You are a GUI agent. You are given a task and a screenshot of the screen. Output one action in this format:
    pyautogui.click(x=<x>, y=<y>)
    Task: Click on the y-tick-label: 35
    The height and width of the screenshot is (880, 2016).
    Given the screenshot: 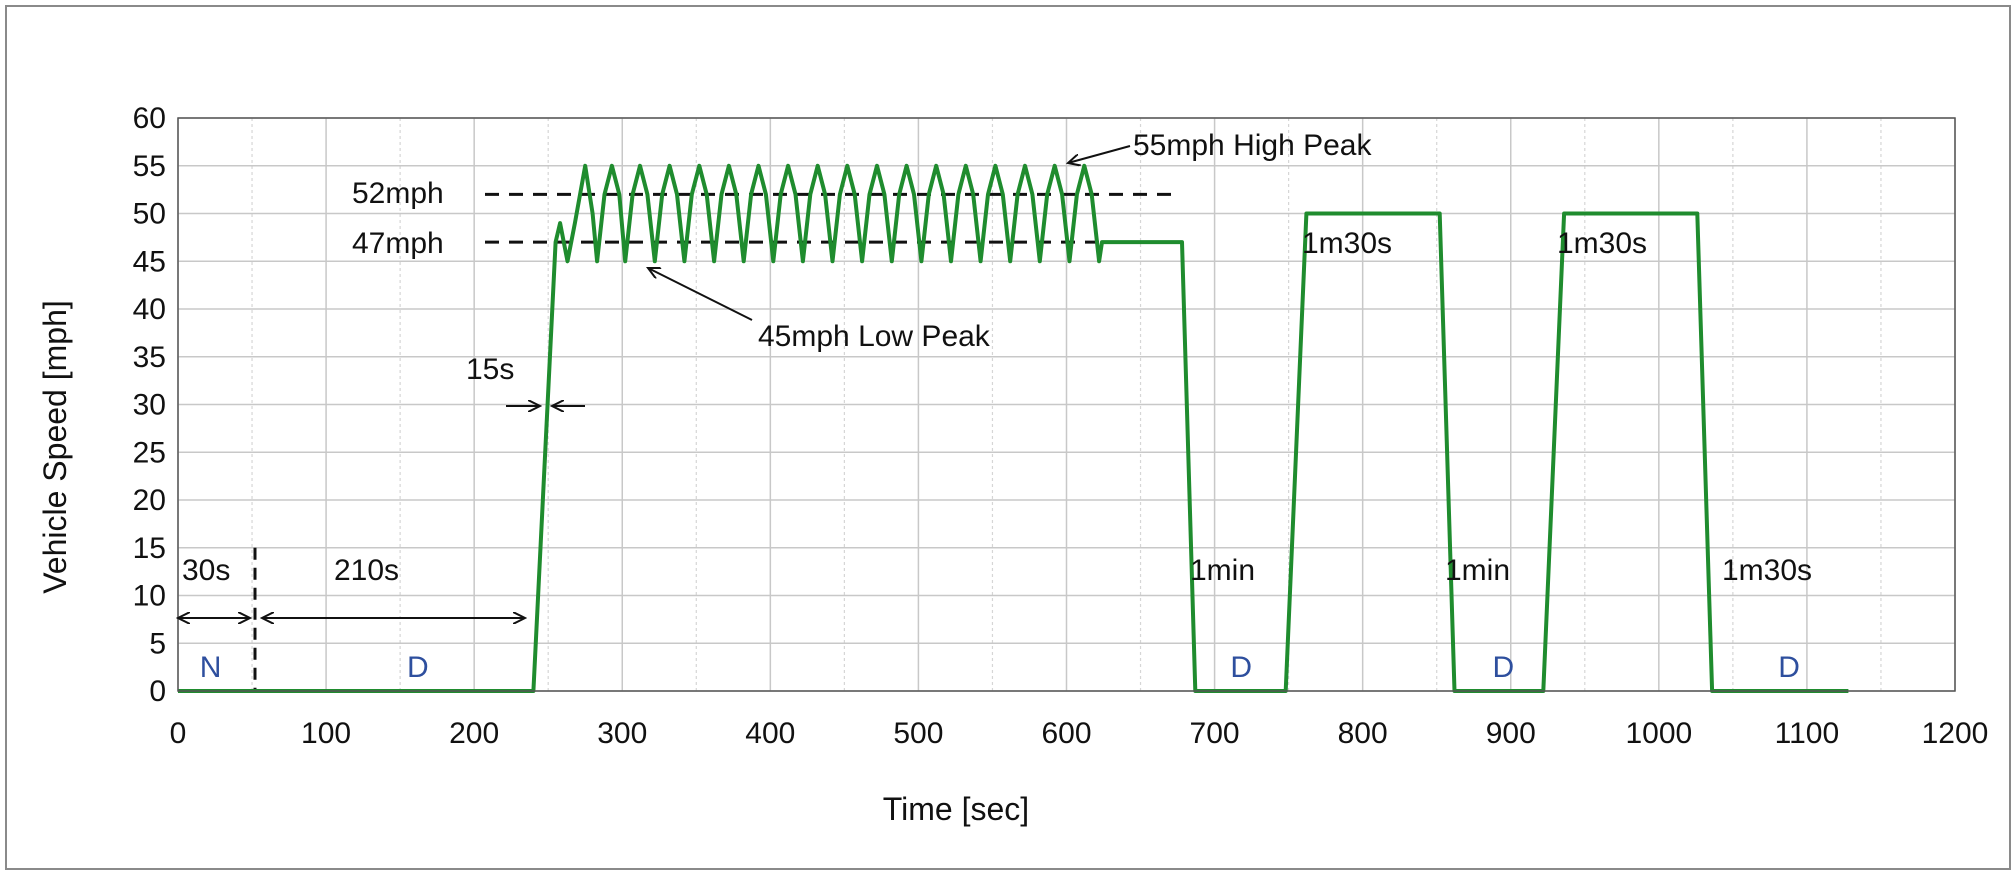 What is the action you would take?
    pyautogui.click(x=149, y=357)
    